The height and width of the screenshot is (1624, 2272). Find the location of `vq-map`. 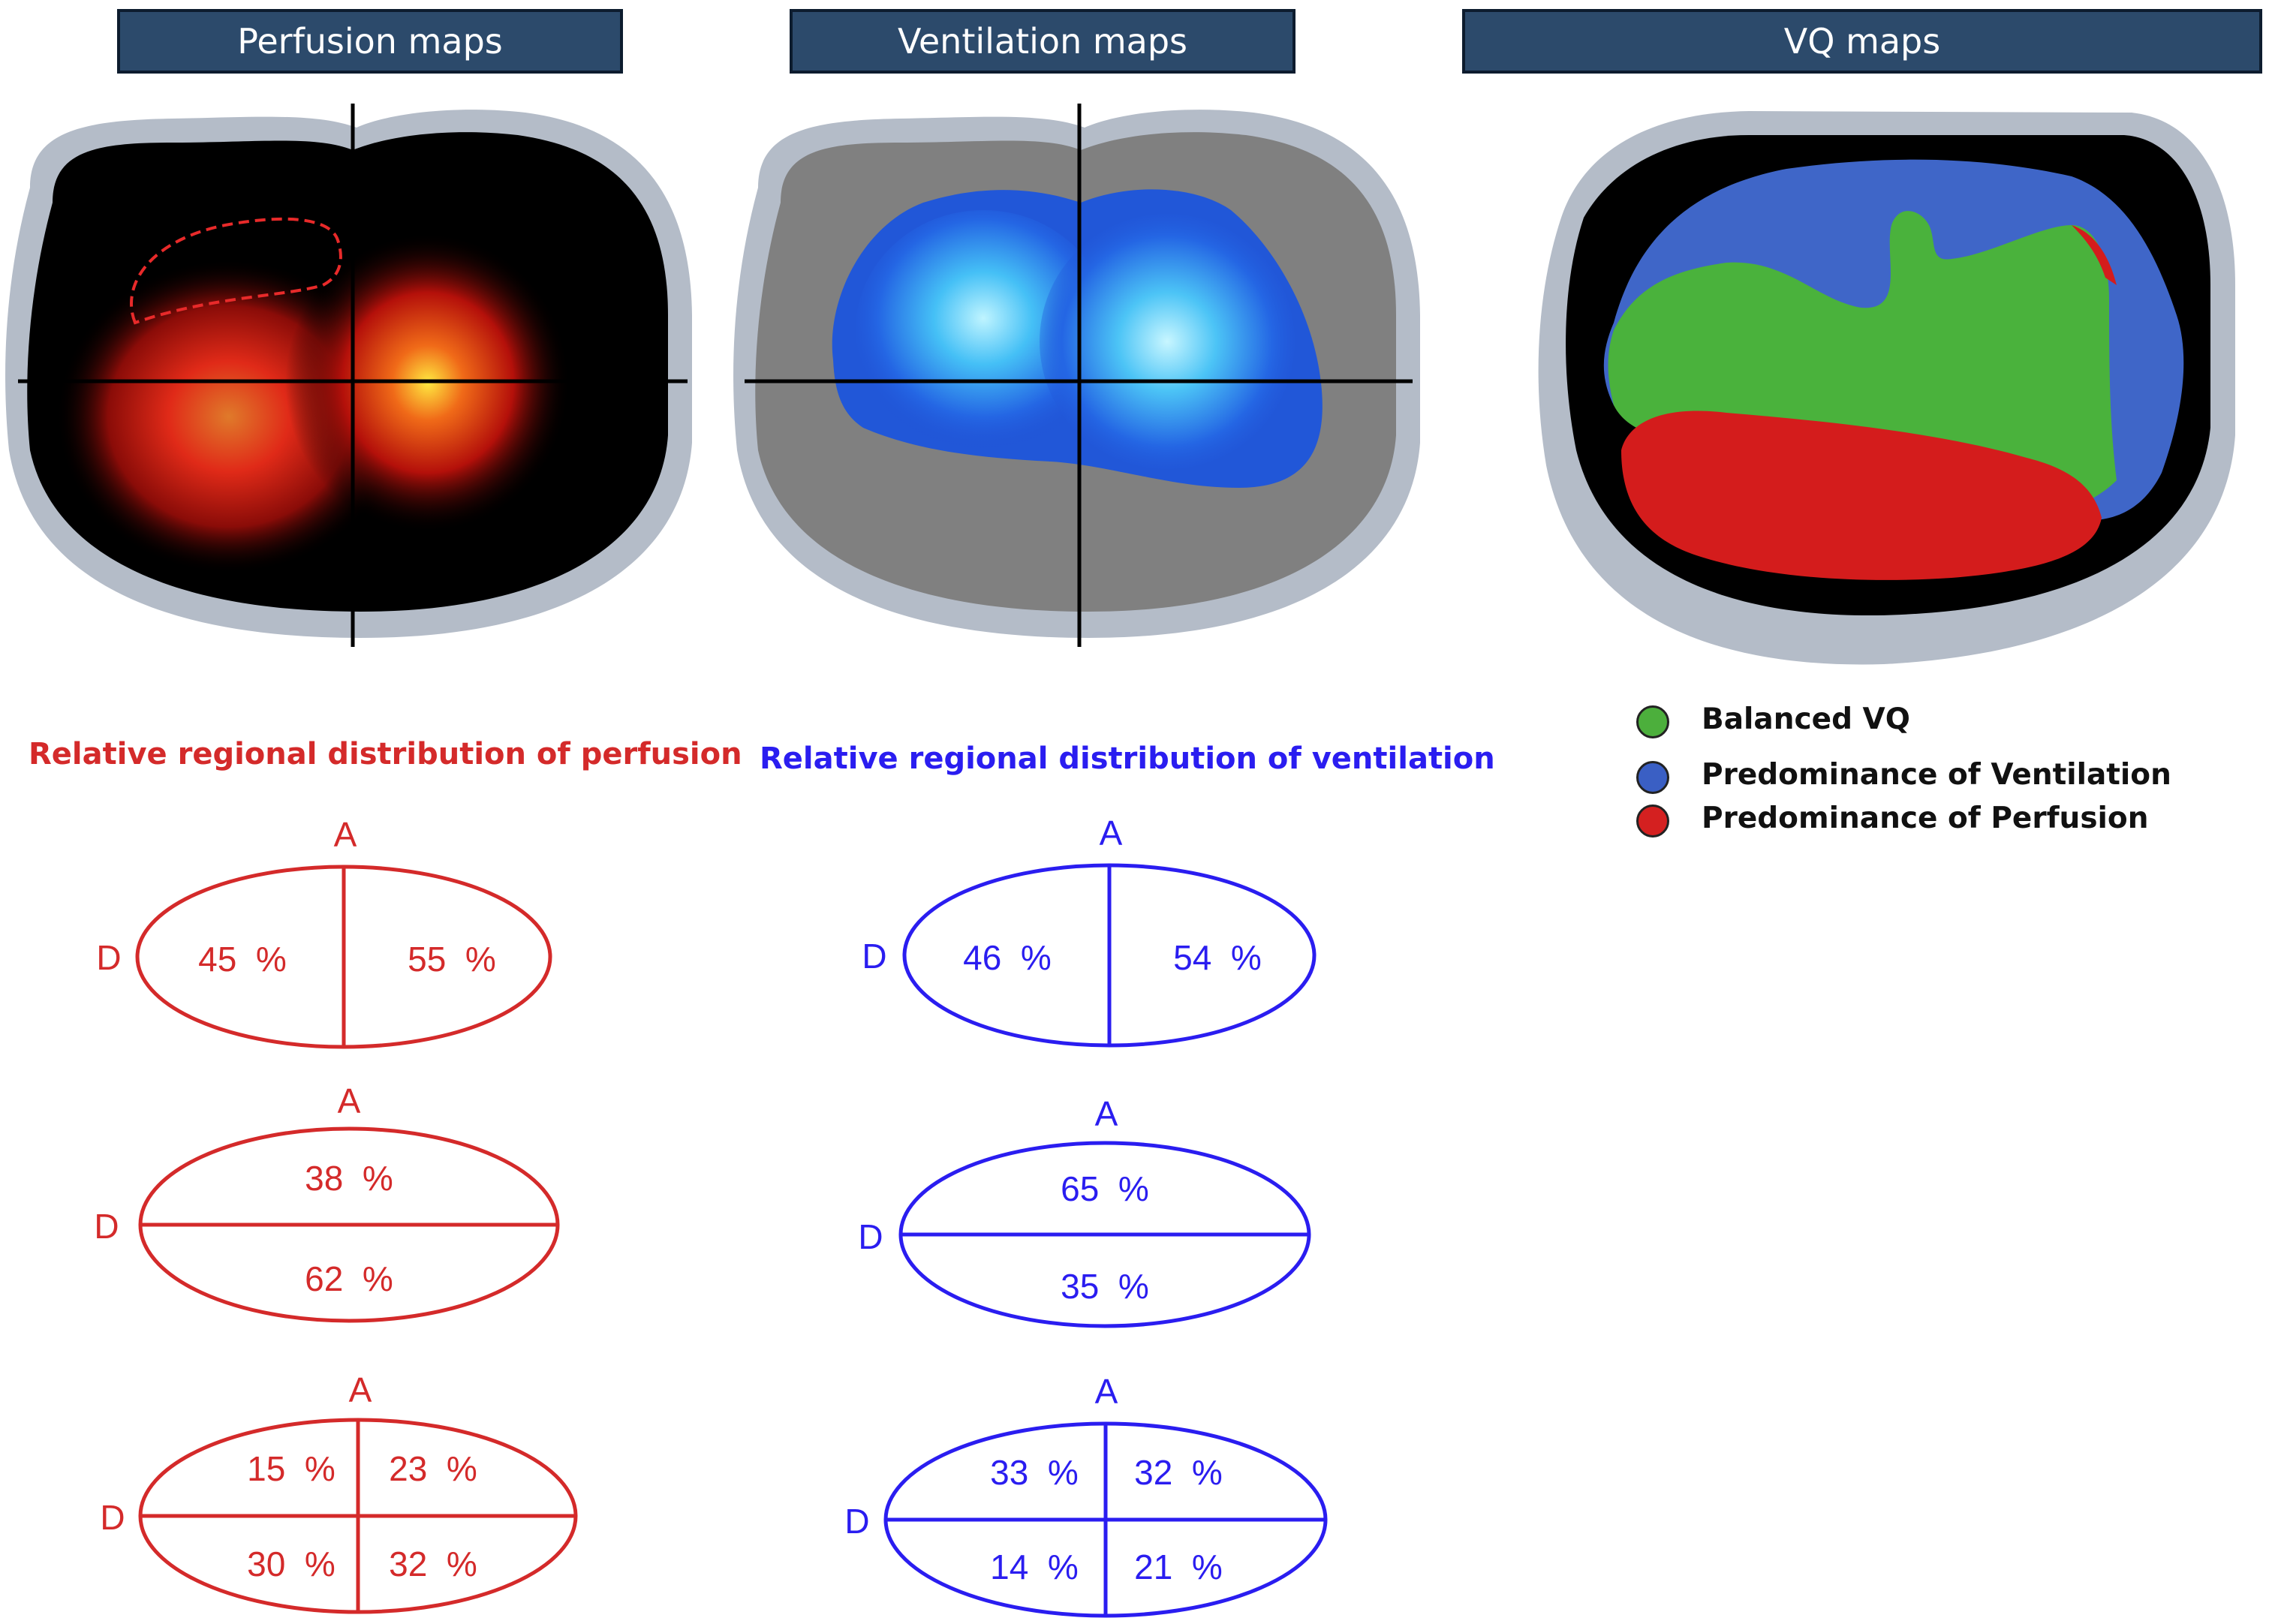

vq-map is located at coordinates (1888, 375).